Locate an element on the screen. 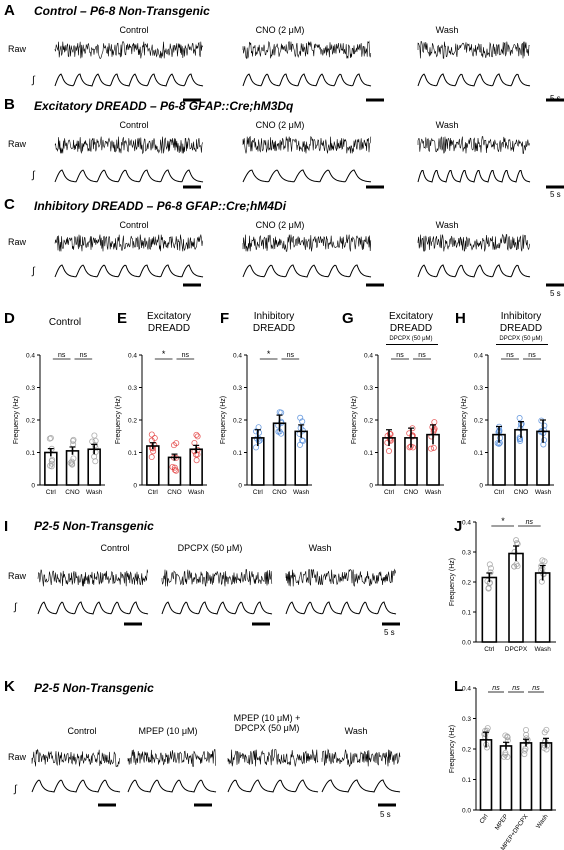  panel-l-y-tick-label: 0.3 is located at coordinates (466, 719).